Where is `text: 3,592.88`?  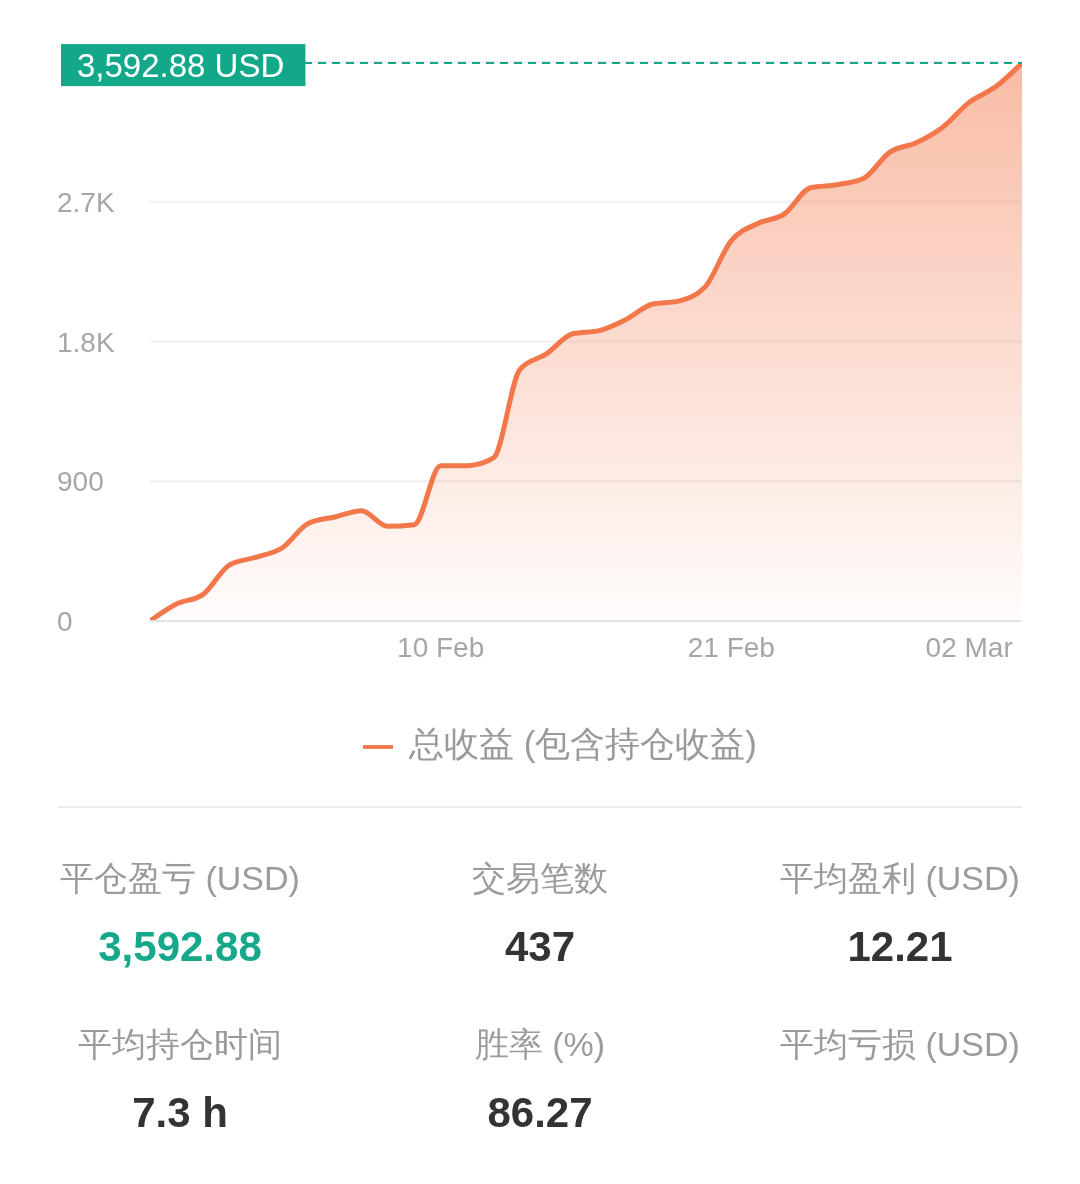 text: 3,592.88 is located at coordinates (180, 946).